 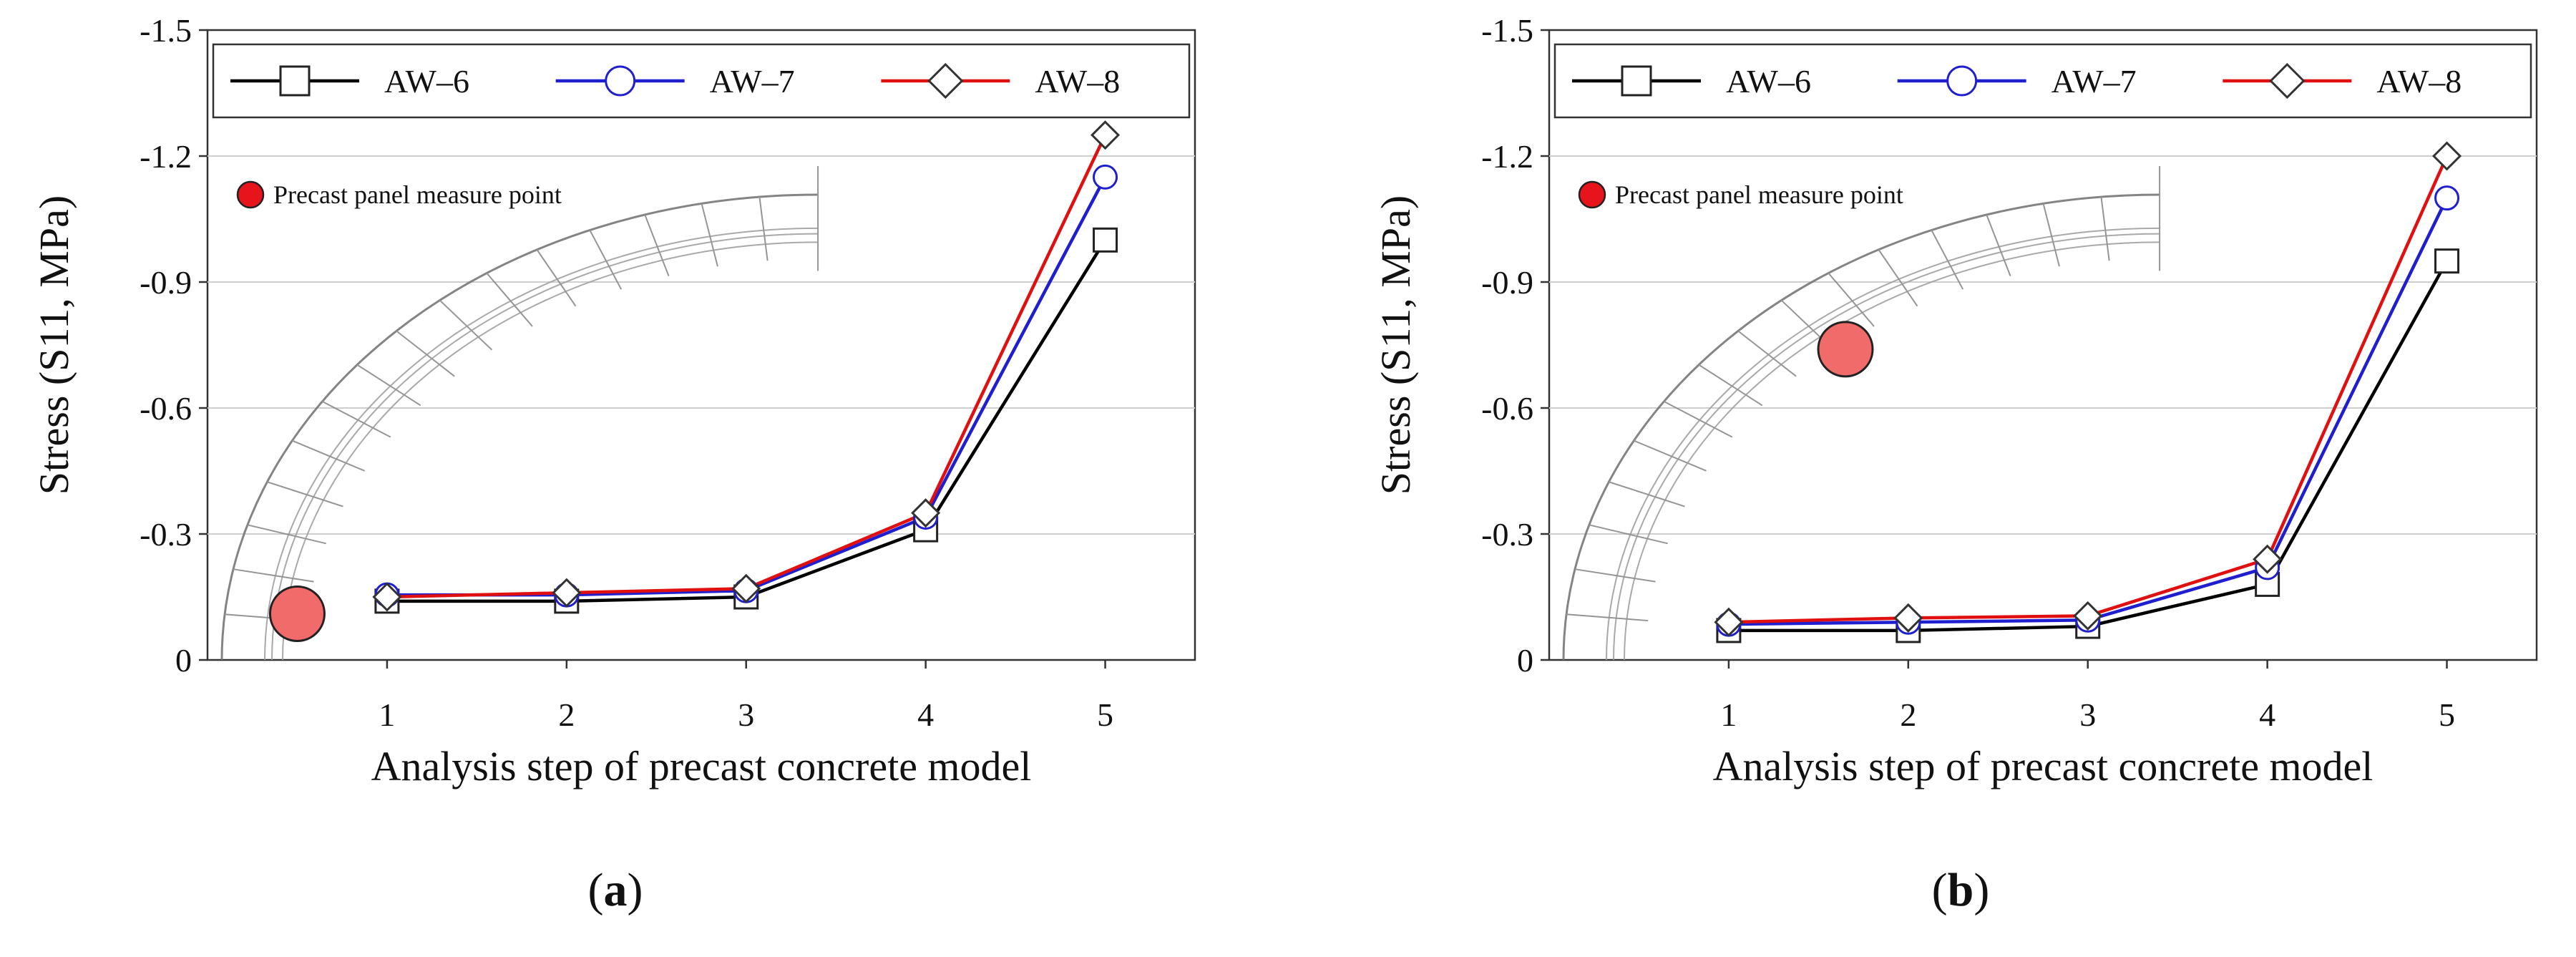 I want to click on y-tick-label: -0.3, so click(x=166, y=534).